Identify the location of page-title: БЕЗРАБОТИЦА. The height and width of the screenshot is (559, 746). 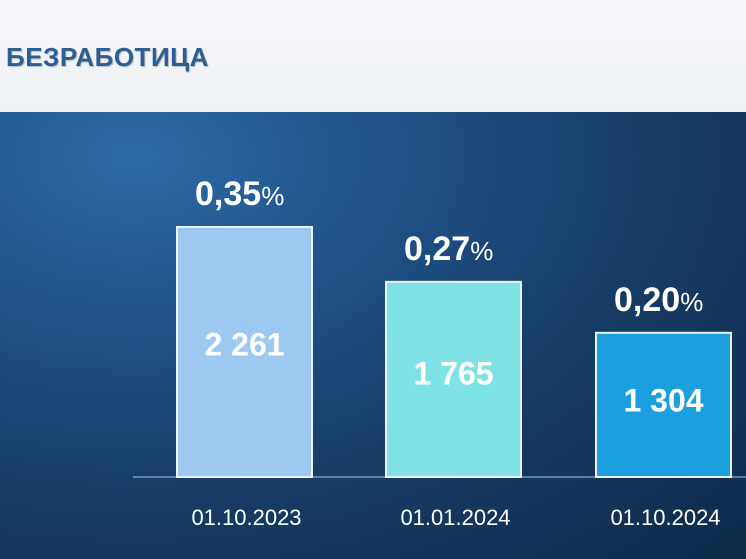
(107, 57).